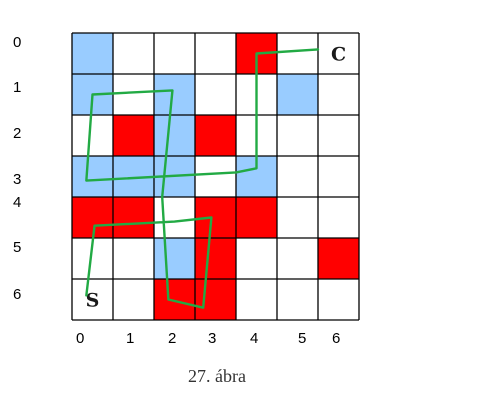 Image resolution: width=492 pixels, height=420 pixels. What do you see at coordinates (17, 294) in the screenshot?
I see `row-label: 6` at bounding box center [17, 294].